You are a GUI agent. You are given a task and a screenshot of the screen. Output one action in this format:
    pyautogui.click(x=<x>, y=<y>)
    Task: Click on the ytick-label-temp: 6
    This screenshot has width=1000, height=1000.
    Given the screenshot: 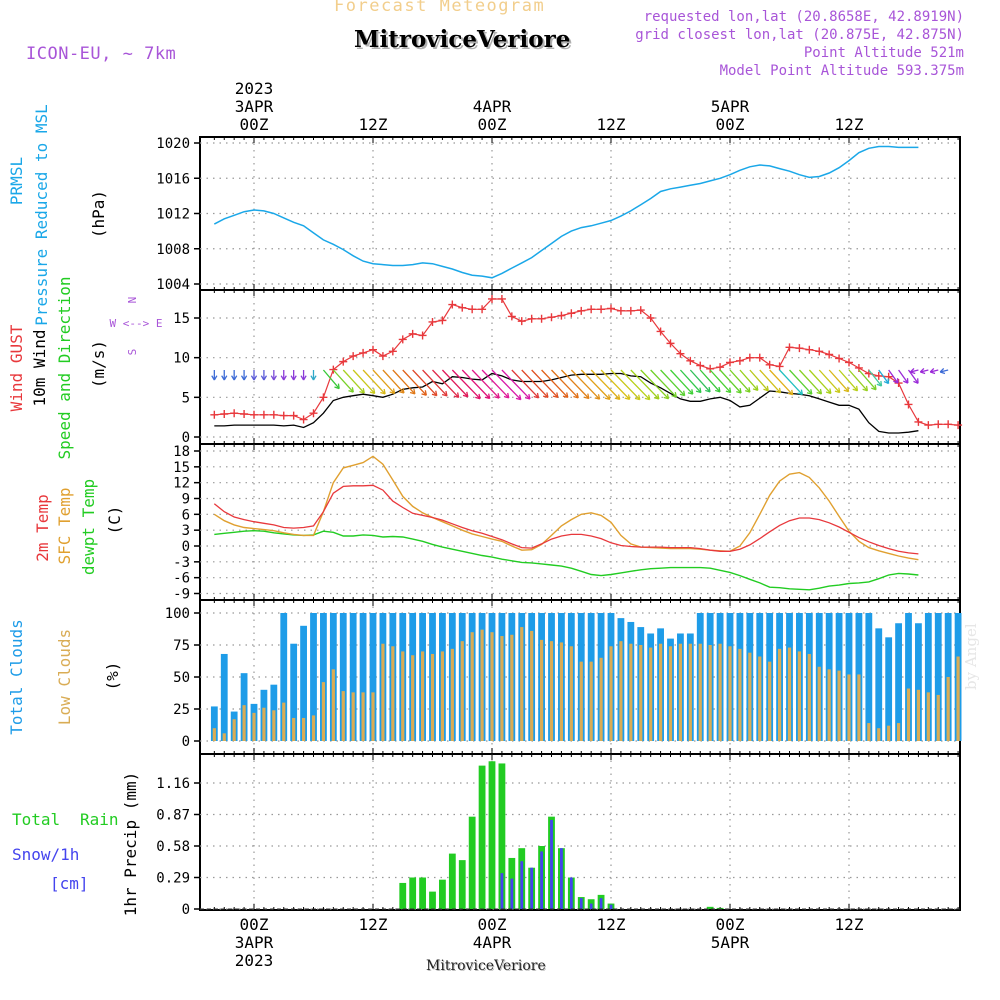 What is the action you would take?
    pyautogui.click(x=186, y=515)
    